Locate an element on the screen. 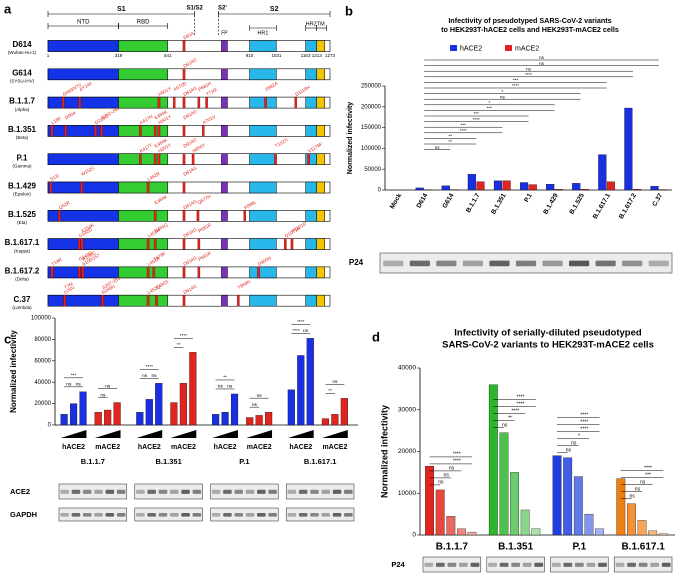 This screenshot has width=685, height=576. x-tick-label: B.1.617.1 is located at coordinates (602, 206).